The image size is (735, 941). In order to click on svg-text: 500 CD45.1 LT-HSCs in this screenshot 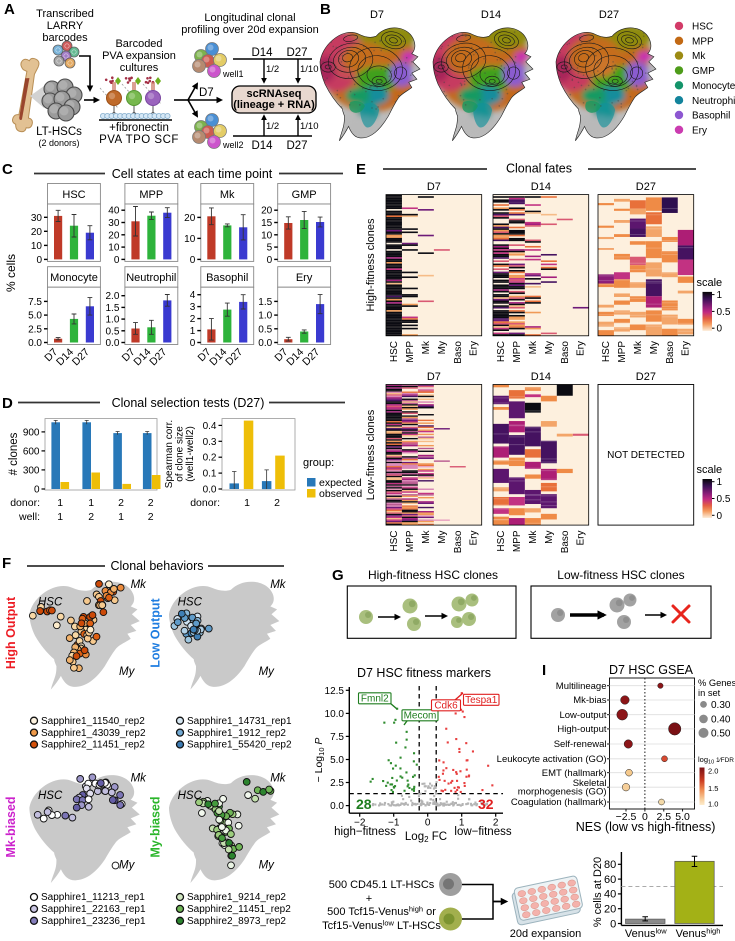, I will do `click(382, 885)`.